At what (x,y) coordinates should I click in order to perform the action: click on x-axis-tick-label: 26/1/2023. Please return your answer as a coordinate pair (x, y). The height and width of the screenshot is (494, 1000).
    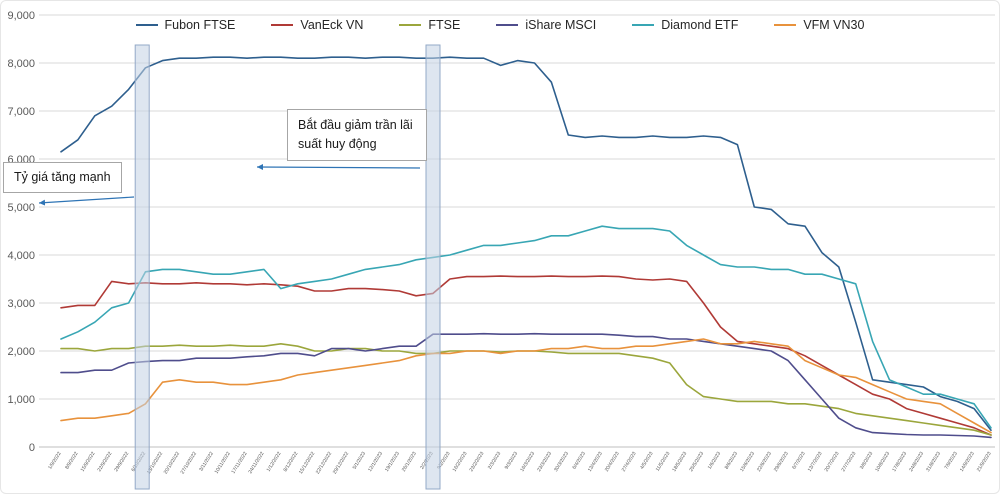
    Looking at the image, I should click on (409, 462).